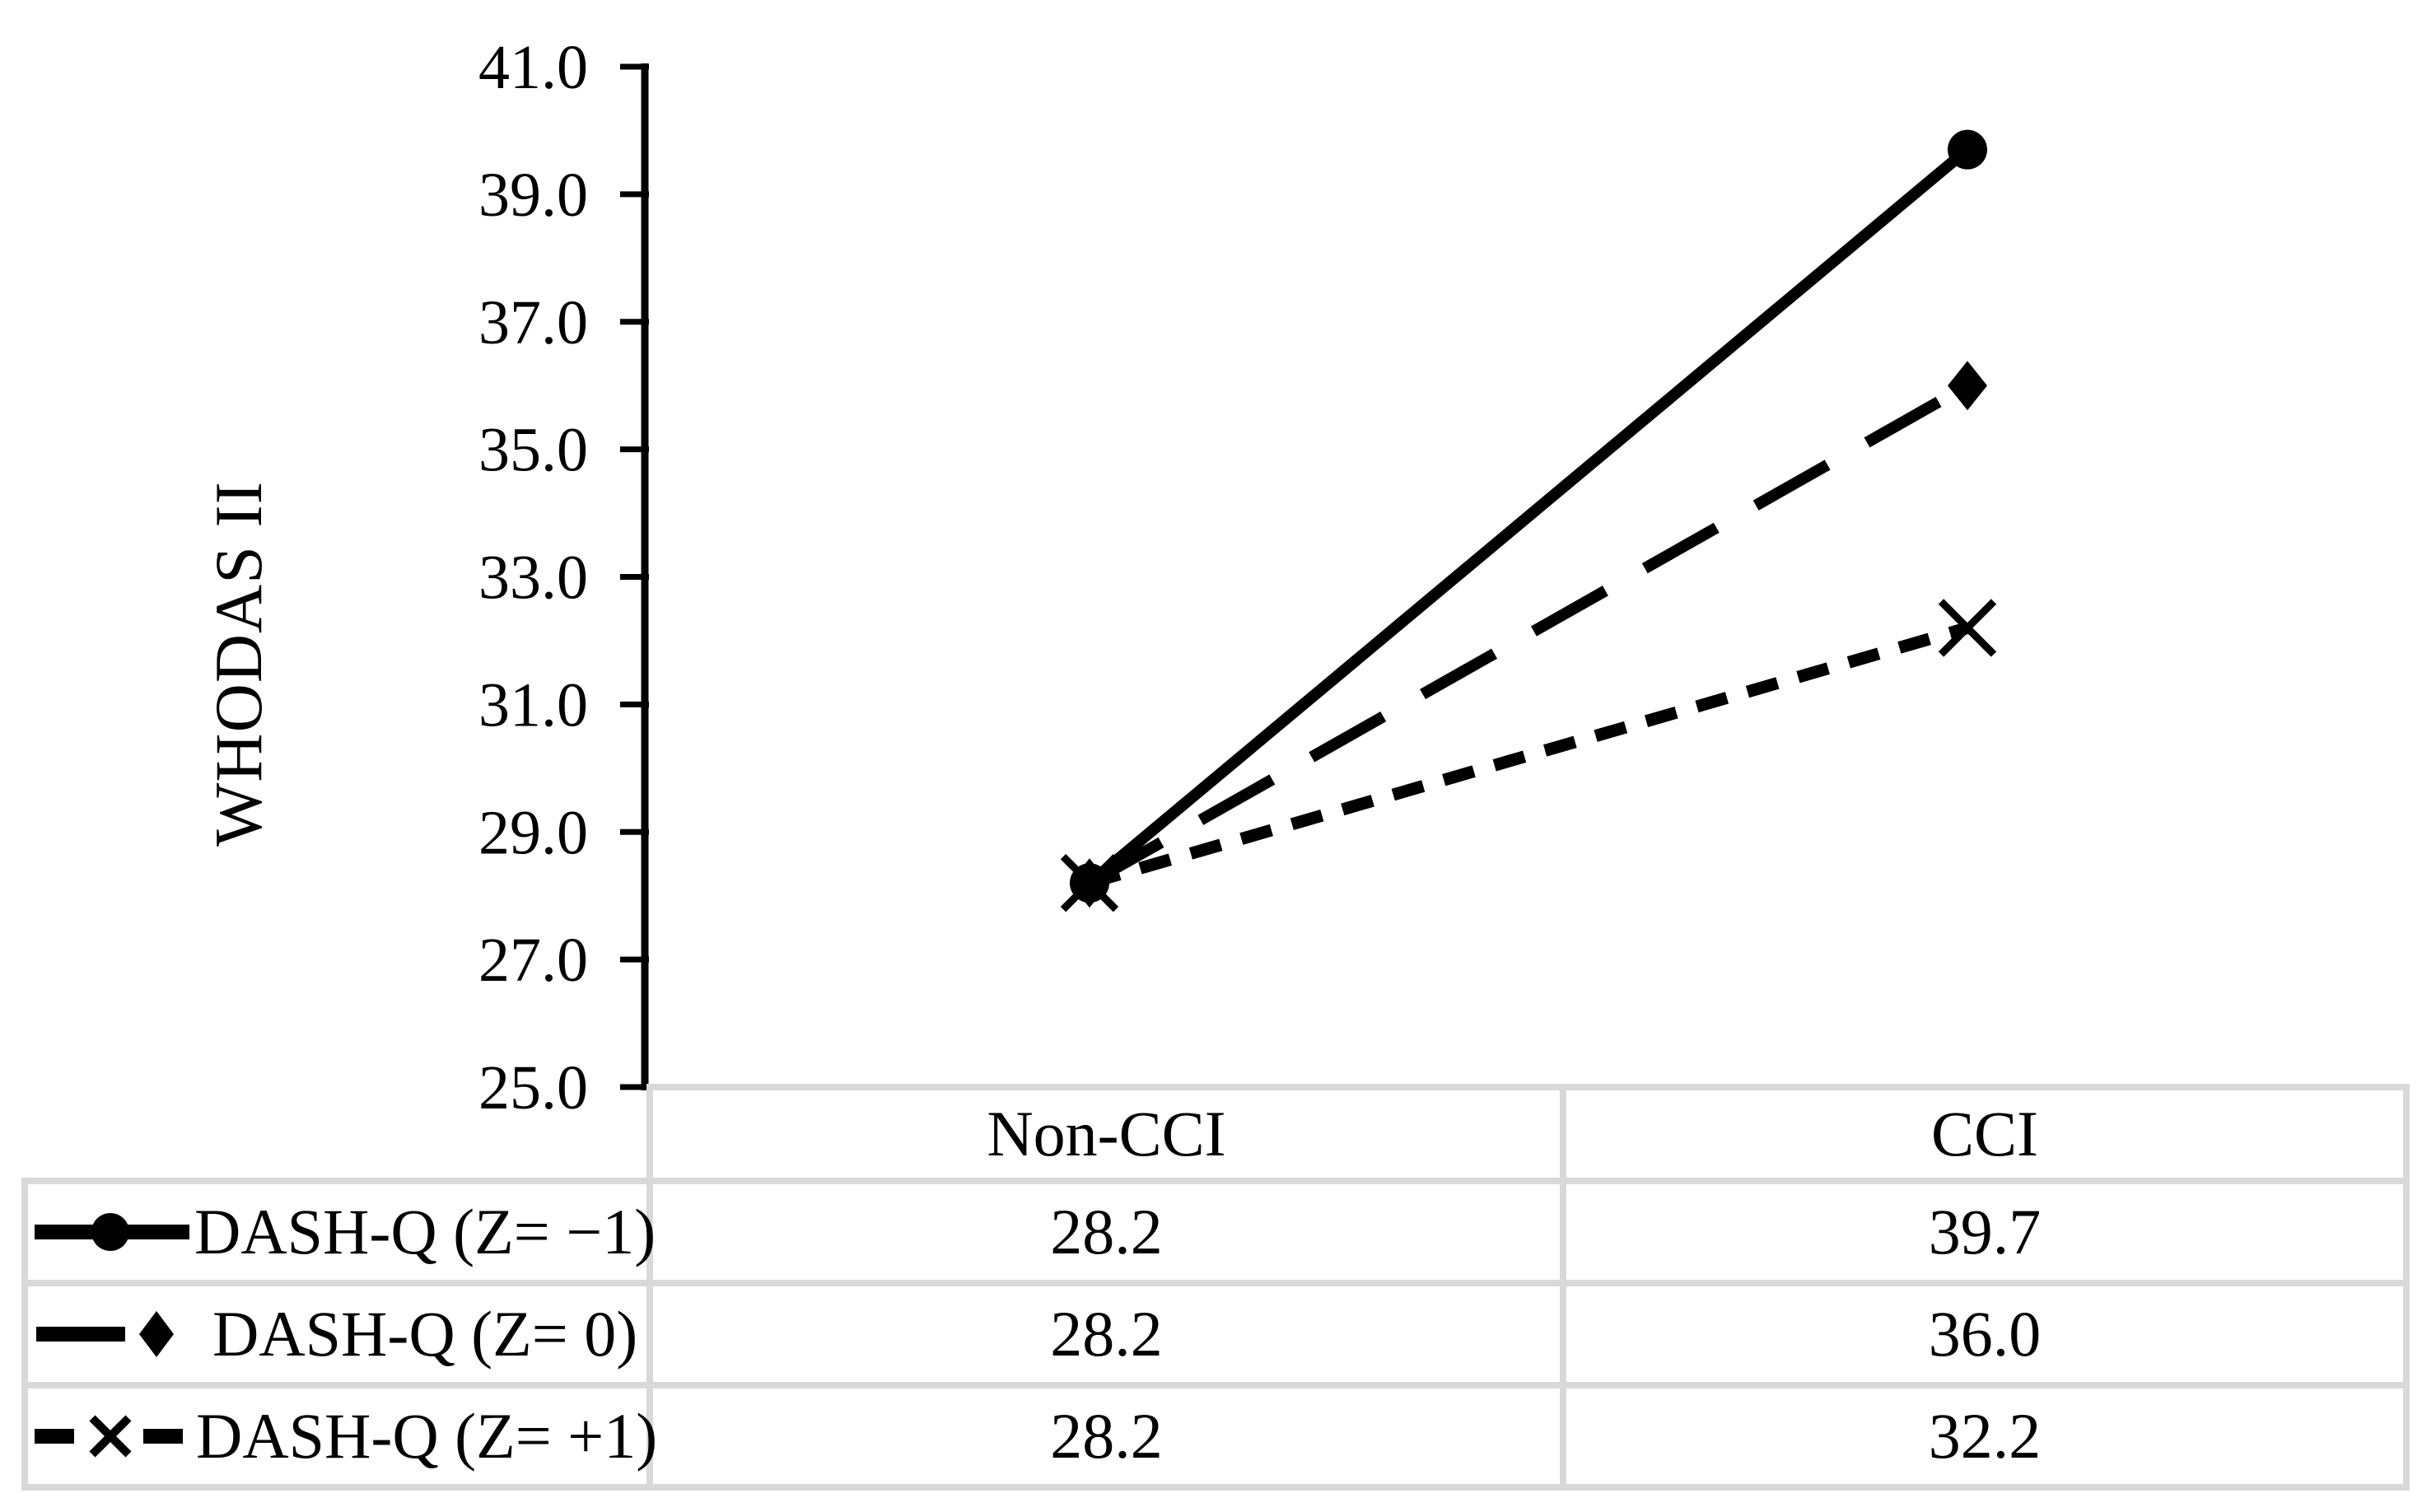 Image resolution: width=2436 pixels, height=1512 pixels. What do you see at coordinates (533, 195) in the screenshot?
I see `y-tick-label: 39.0` at bounding box center [533, 195].